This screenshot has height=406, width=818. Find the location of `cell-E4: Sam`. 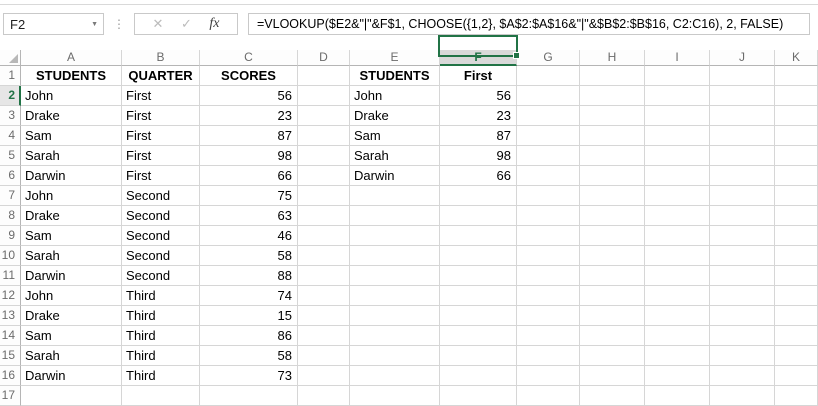

cell-E4: Sam is located at coordinates (395, 136).